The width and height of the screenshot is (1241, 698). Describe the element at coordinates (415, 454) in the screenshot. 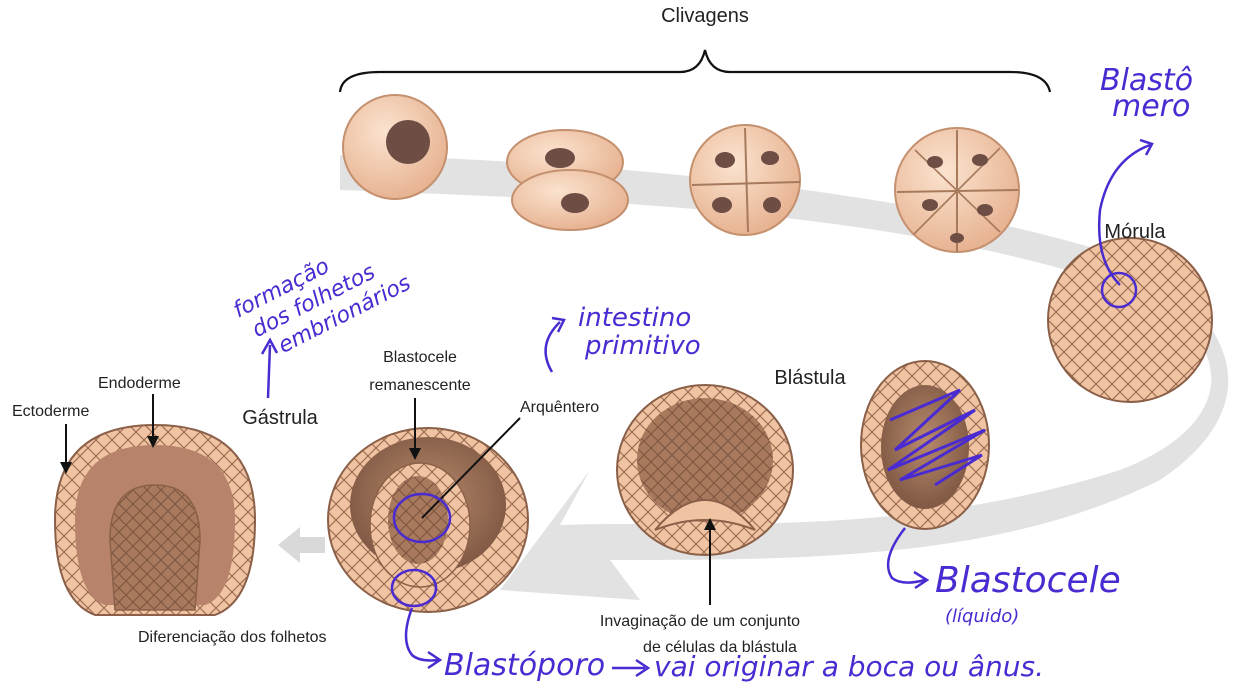

I see `blastocele-remanescente-pointer-head` at that location.